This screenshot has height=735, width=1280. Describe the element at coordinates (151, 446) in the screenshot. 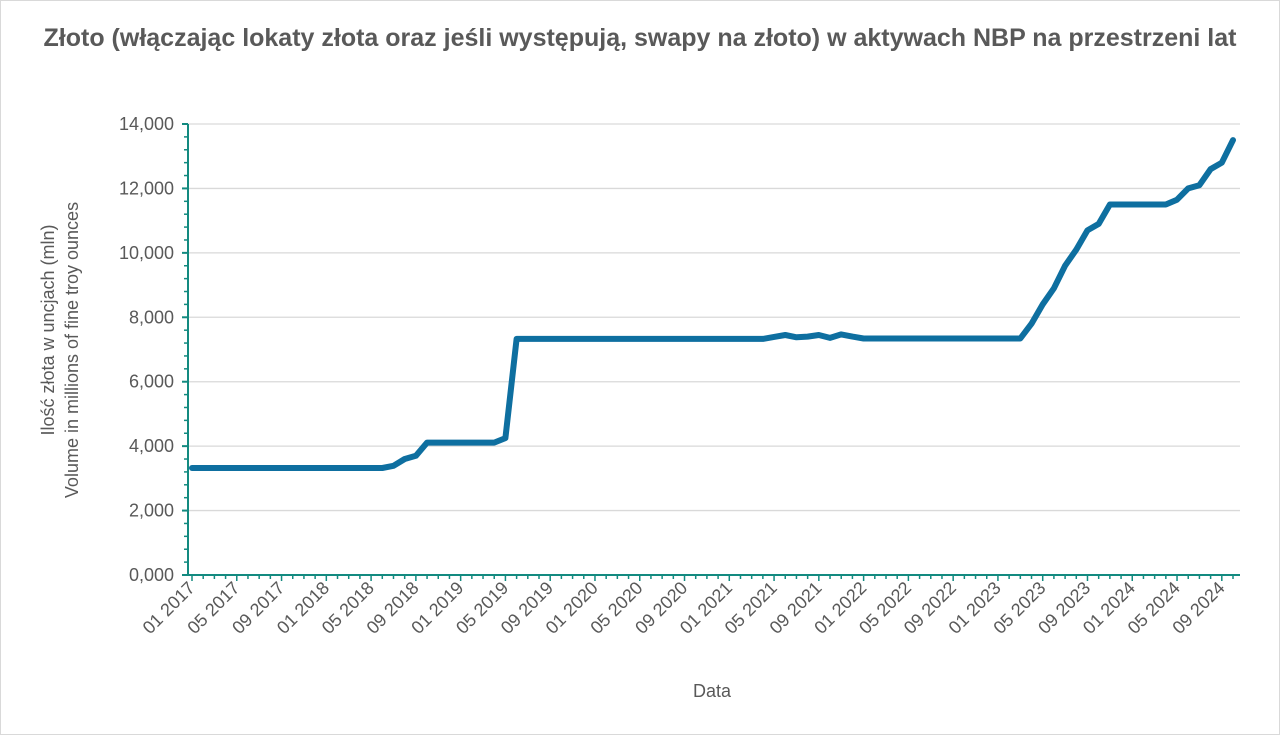

I see `y-tick-label: 4,000` at that location.